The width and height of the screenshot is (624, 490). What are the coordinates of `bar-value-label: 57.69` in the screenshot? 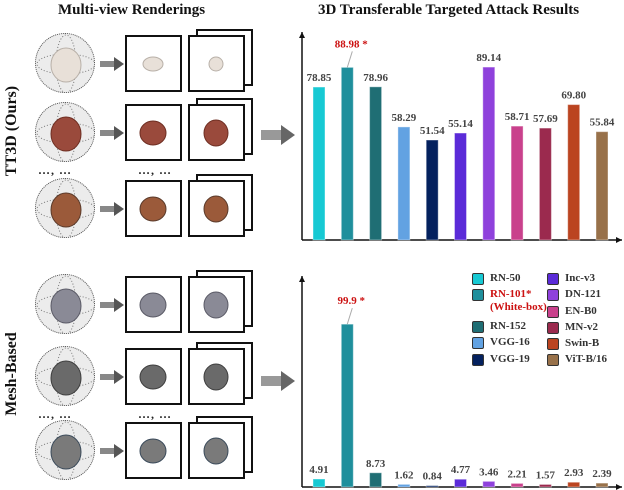 It's located at (545, 119).